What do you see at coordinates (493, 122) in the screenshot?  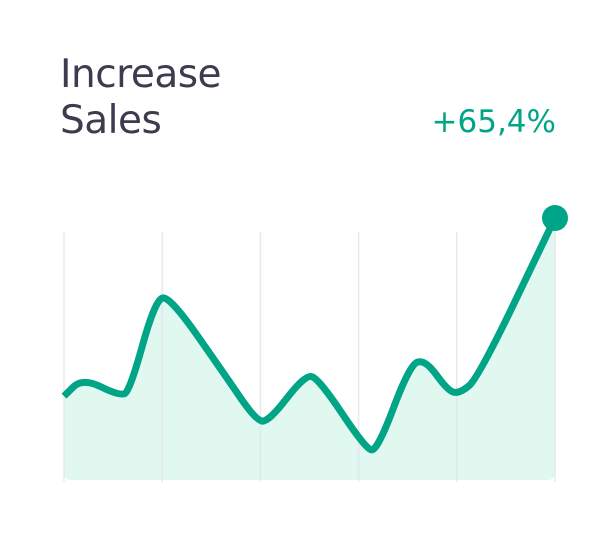 I see `change-percentage: +65,4%` at bounding box center [493, 122].